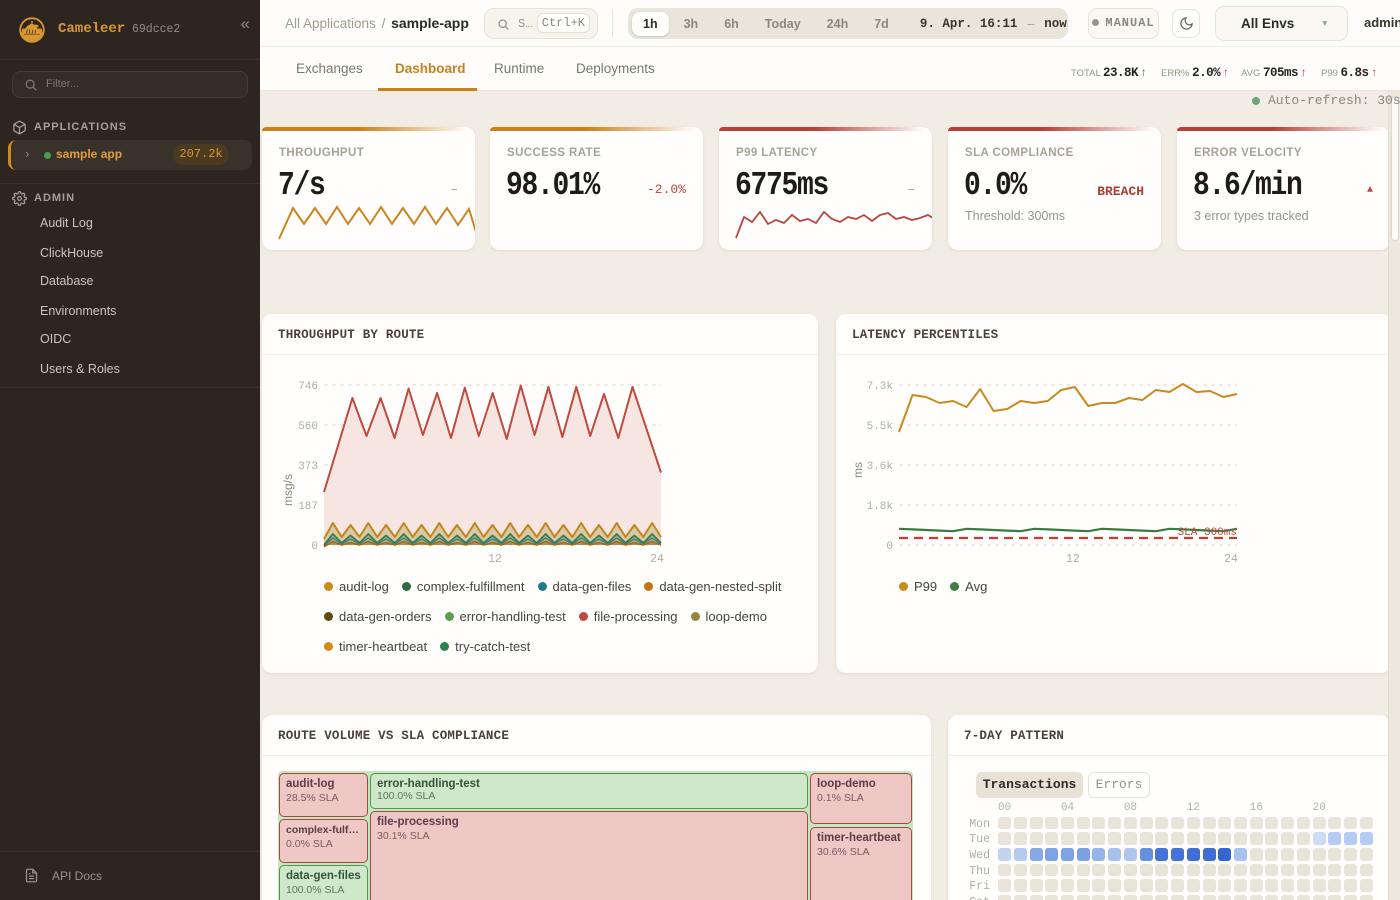  I want to click on svg-text: 746, so click(308, 387).